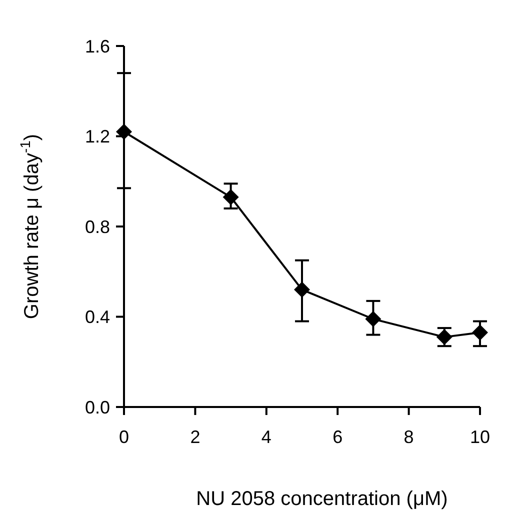  What do you see at coordinates (409, 437) in the screenshot?
I see `x-tick-label: 8` at bounding box center [409, 437].